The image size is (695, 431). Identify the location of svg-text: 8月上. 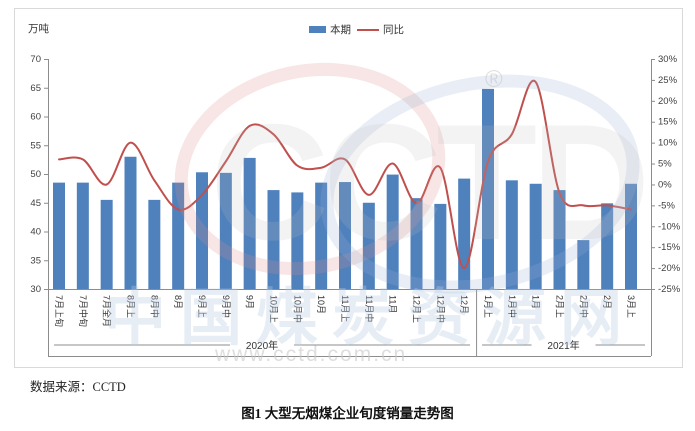
(131, 306).